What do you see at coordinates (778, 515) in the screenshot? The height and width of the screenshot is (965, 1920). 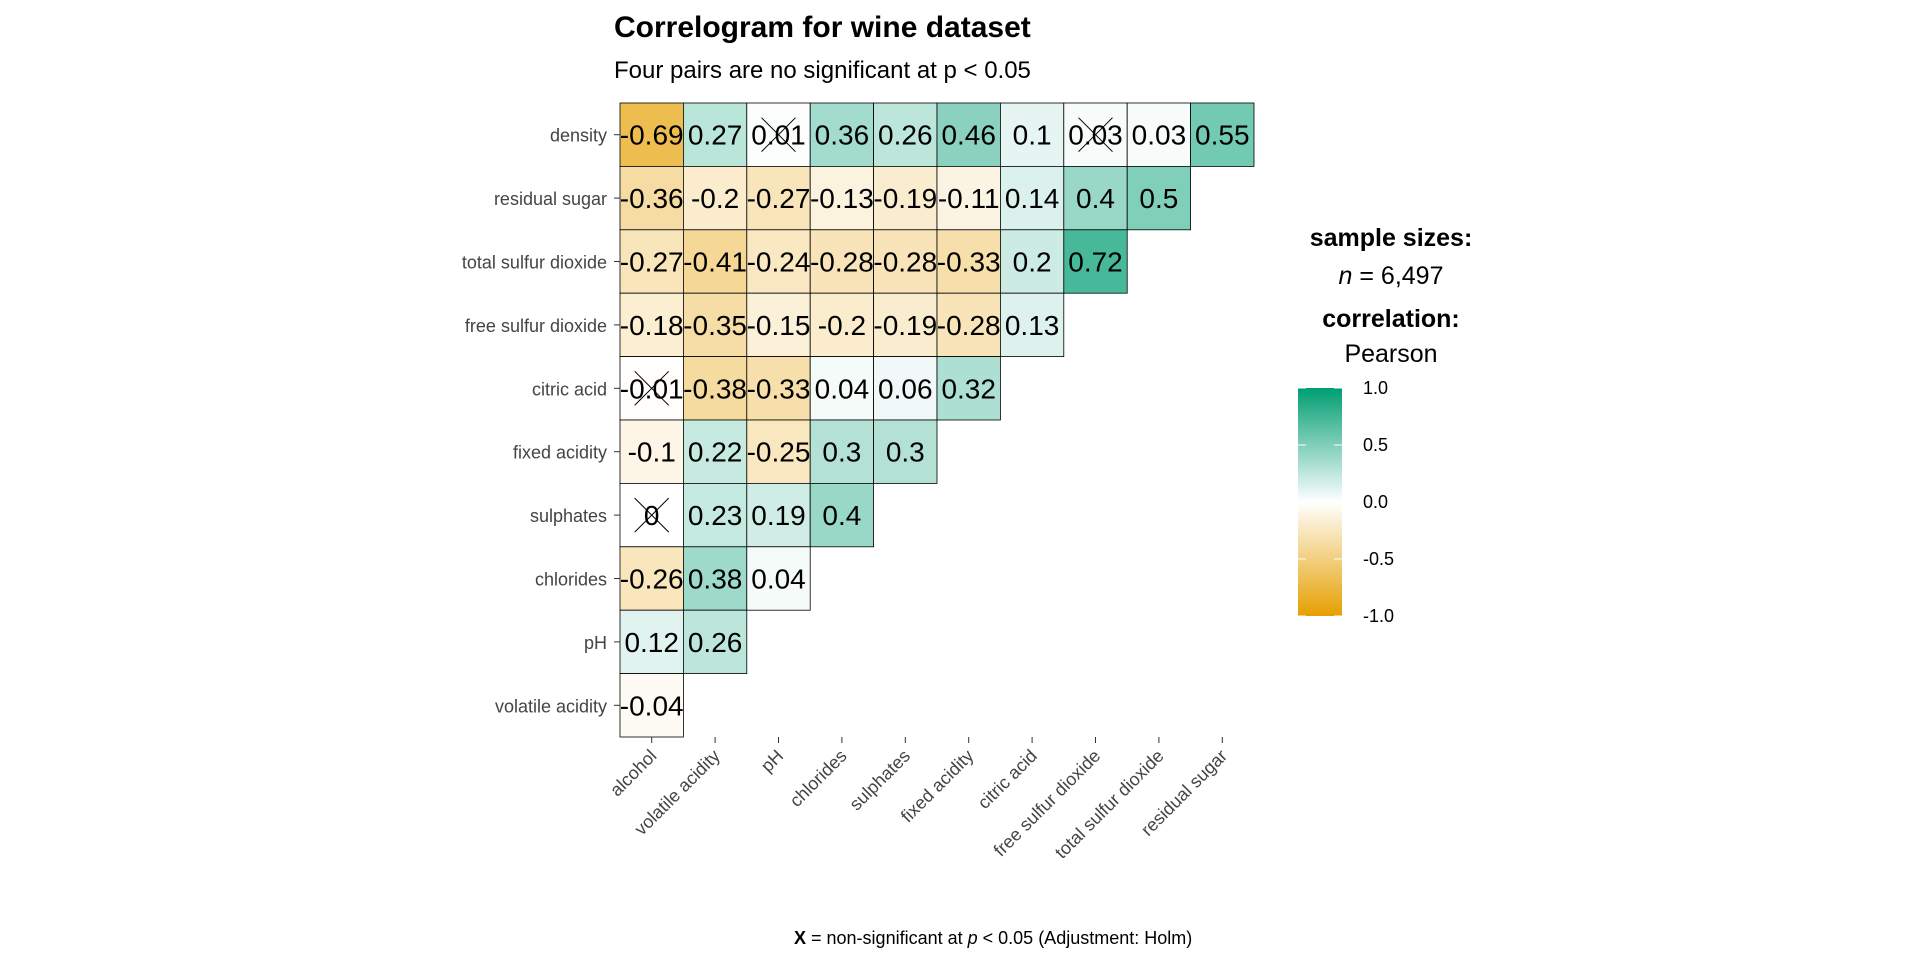 I see `cell-label: 0.19` at bounding box center [778, 515].